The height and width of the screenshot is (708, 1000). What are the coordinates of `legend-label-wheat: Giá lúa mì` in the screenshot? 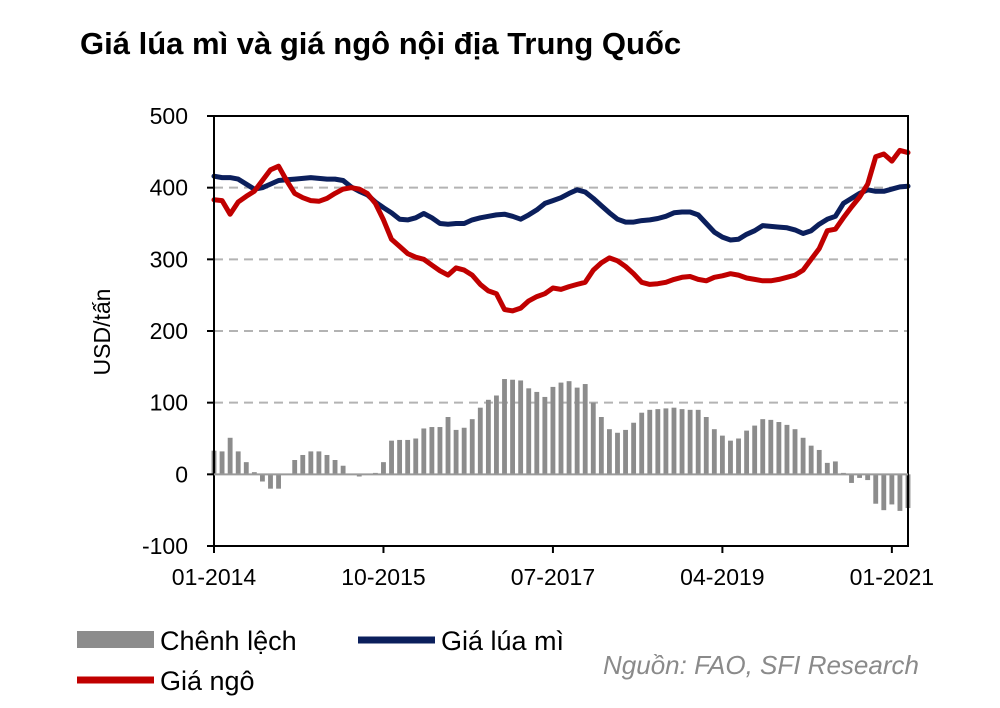 It's located at (502, 641).